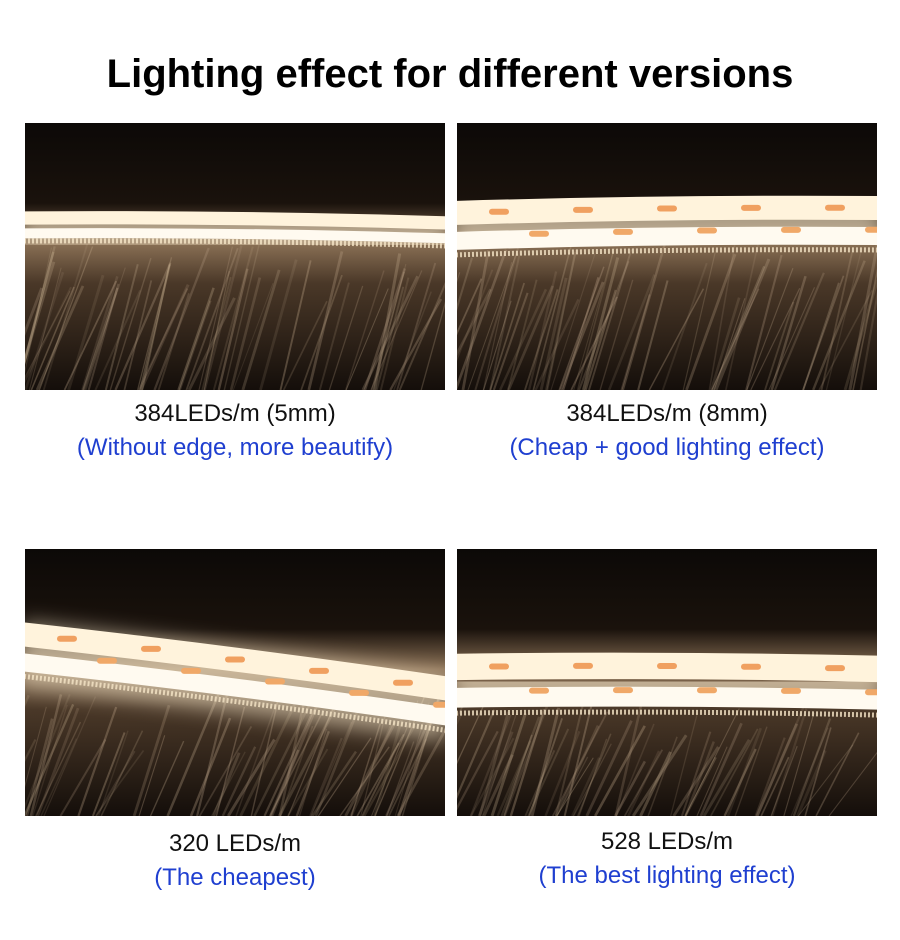 The image size is (900, 940). Describe the element at coordinates (667, 841) in the screenshot. I see `version-label: 528 LEDs/m` at that location.